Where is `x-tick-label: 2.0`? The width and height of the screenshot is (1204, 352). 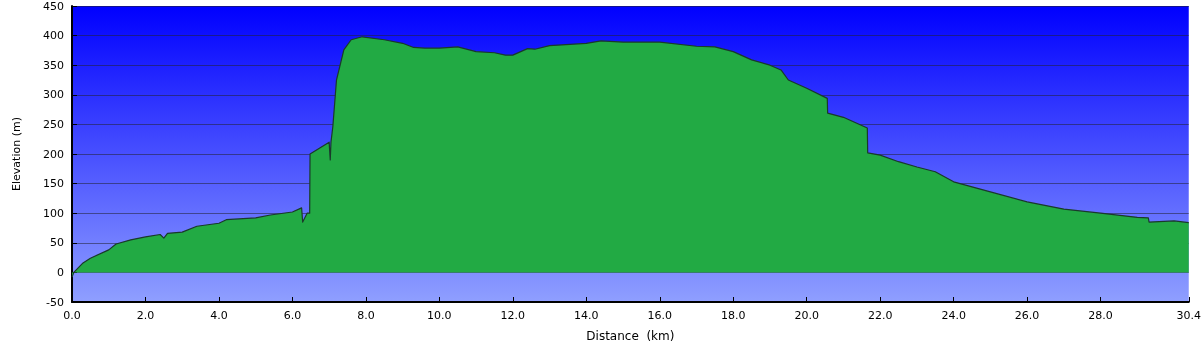
x-tick-label: 2.0 is located at coordinates (145, 315).